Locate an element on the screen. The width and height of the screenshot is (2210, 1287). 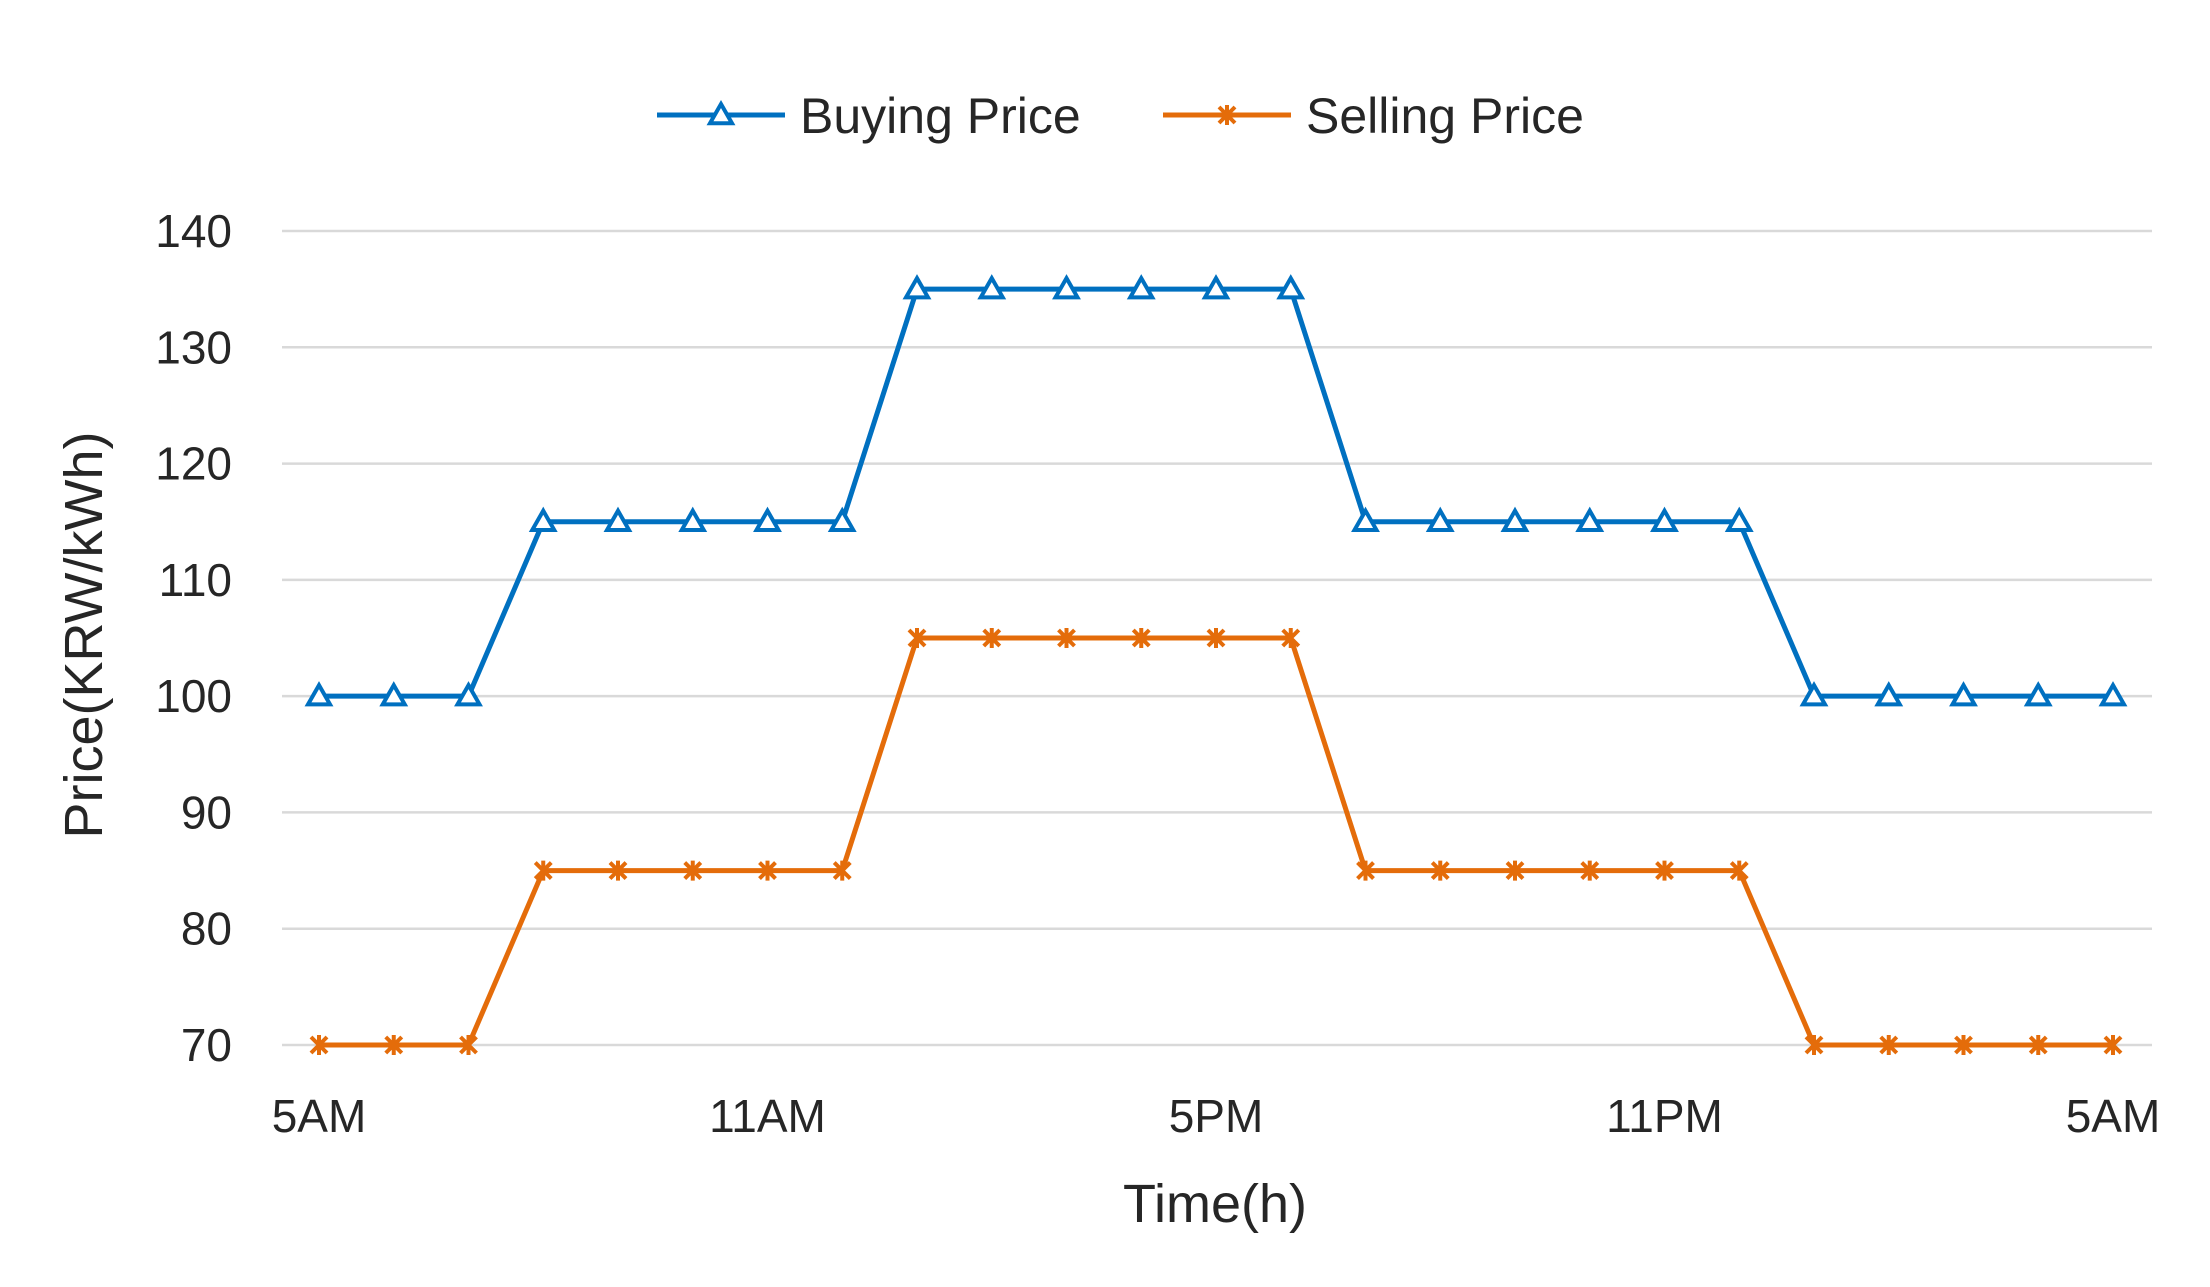
legend-item: Selling Price is located at coordinates (1373, 116).